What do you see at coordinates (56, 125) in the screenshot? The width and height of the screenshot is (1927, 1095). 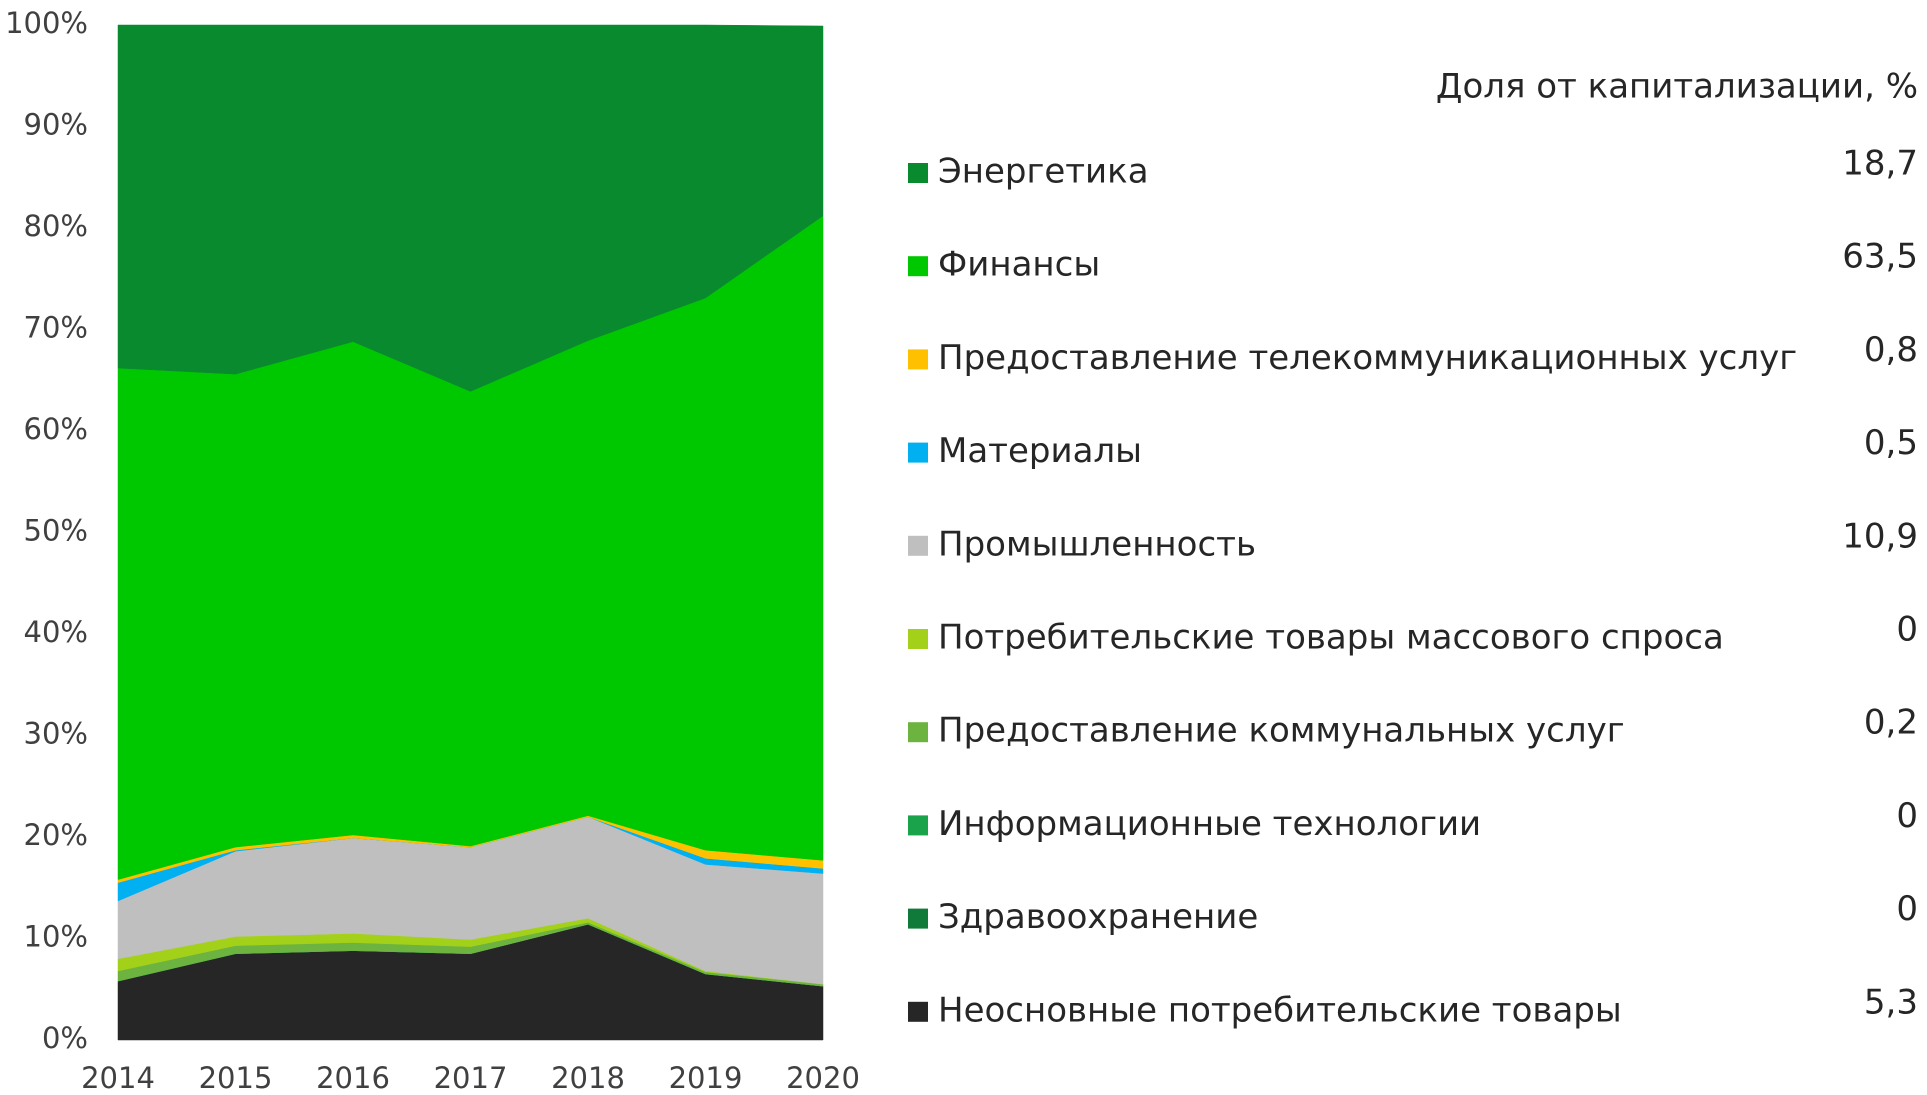 I see `y-tick-label: 90%` at bounding box center [56, 125].